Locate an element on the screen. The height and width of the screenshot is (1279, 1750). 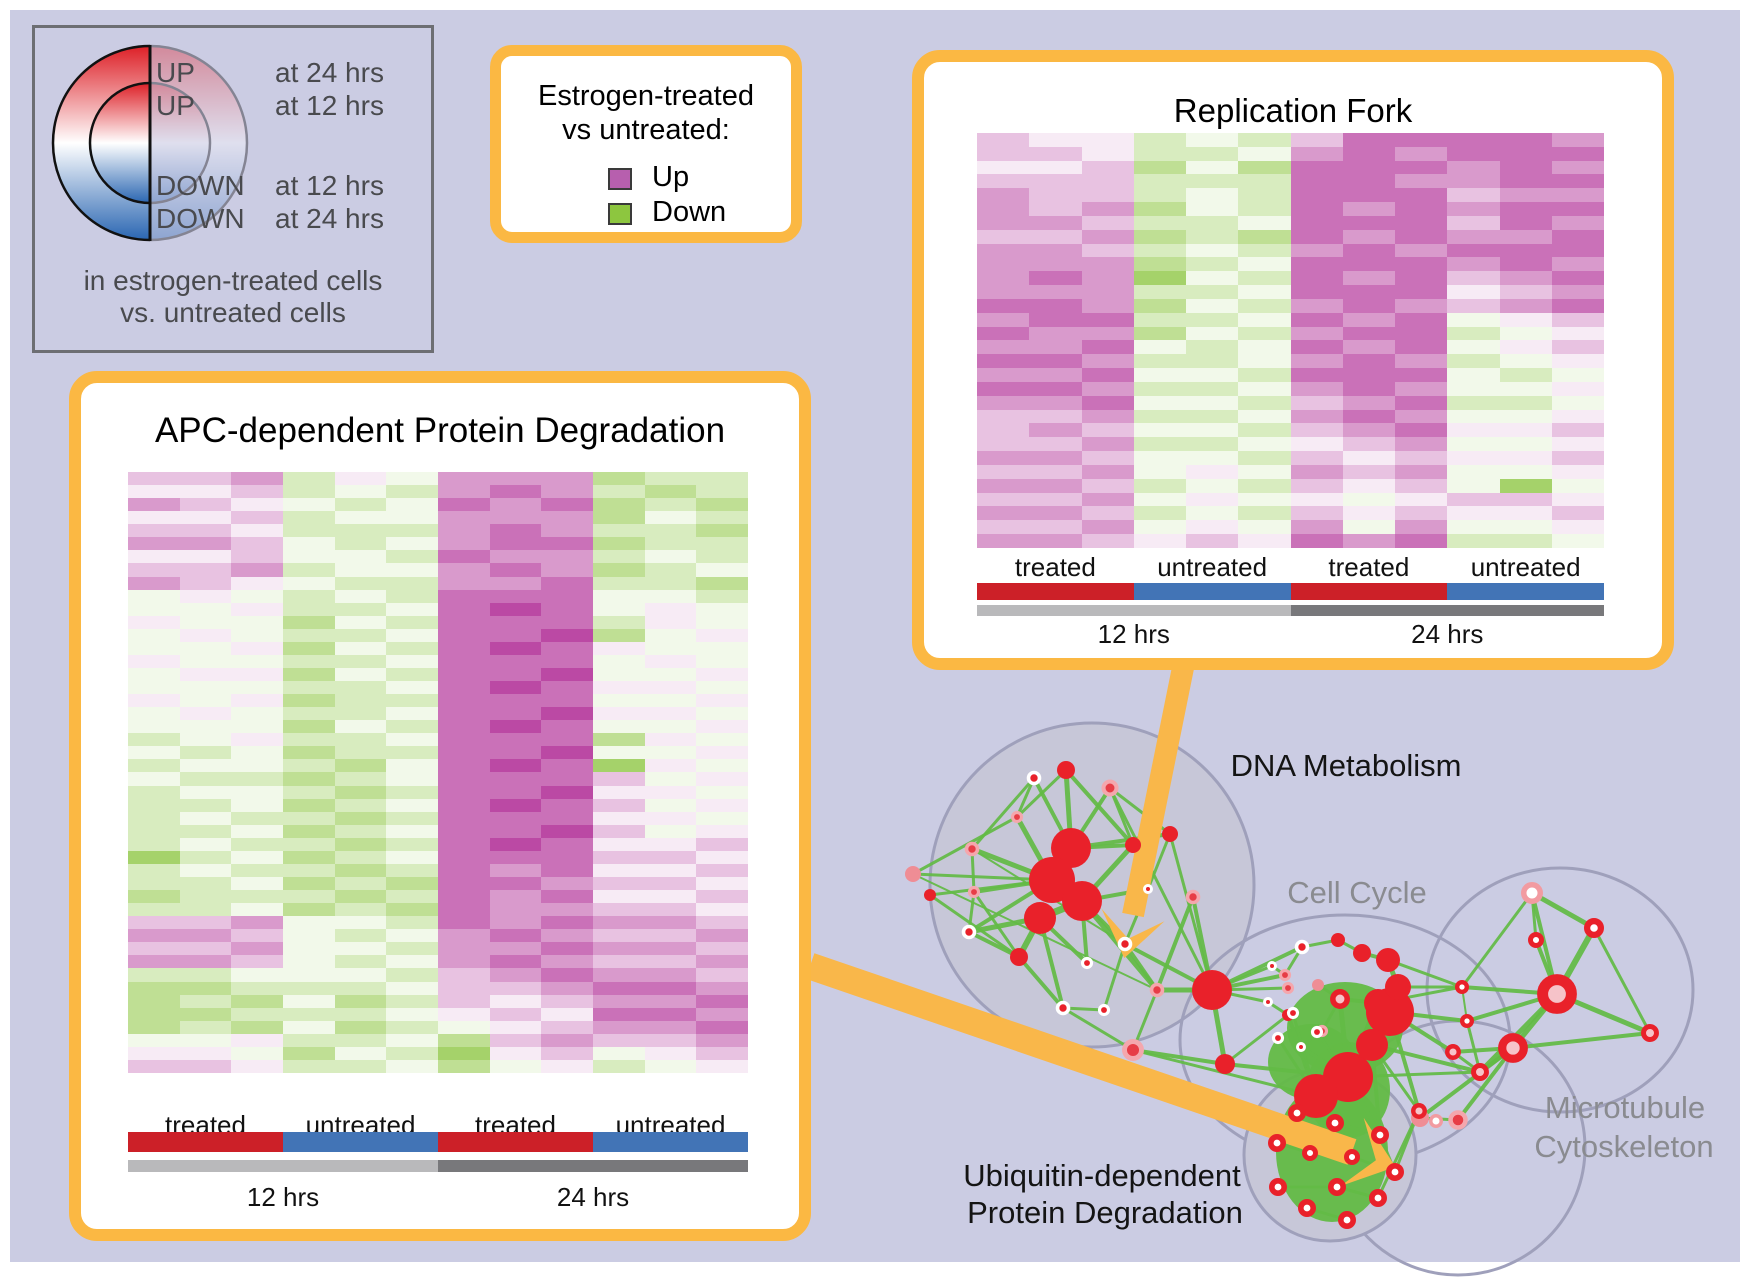
apc-time-bar is located at coordinates (438, 1166).